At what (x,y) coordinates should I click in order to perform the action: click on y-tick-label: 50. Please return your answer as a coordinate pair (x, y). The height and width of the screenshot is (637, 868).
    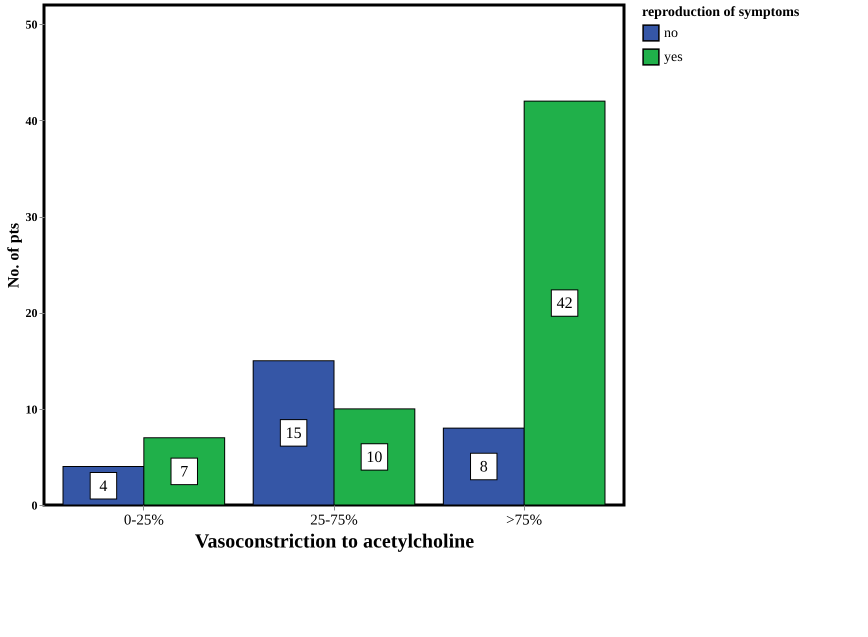
    Looking at the image, I should click on (32, 25).